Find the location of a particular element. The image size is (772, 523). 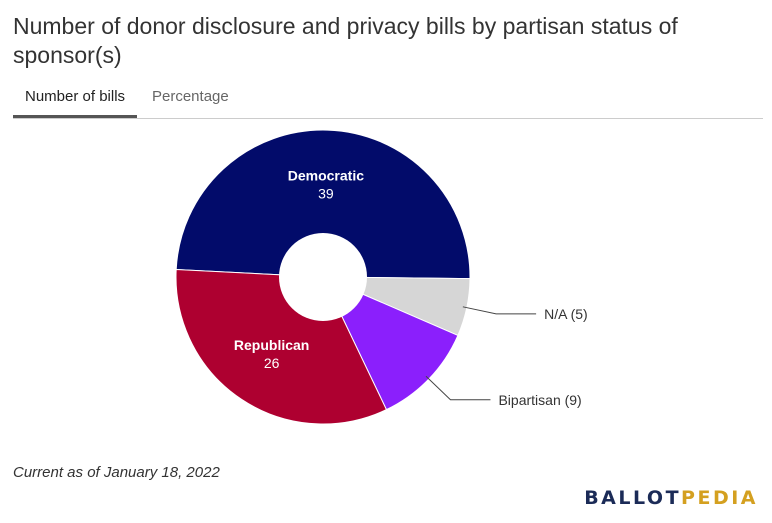

label-democratic-name: Democratic is located at coordinates (326, 175).